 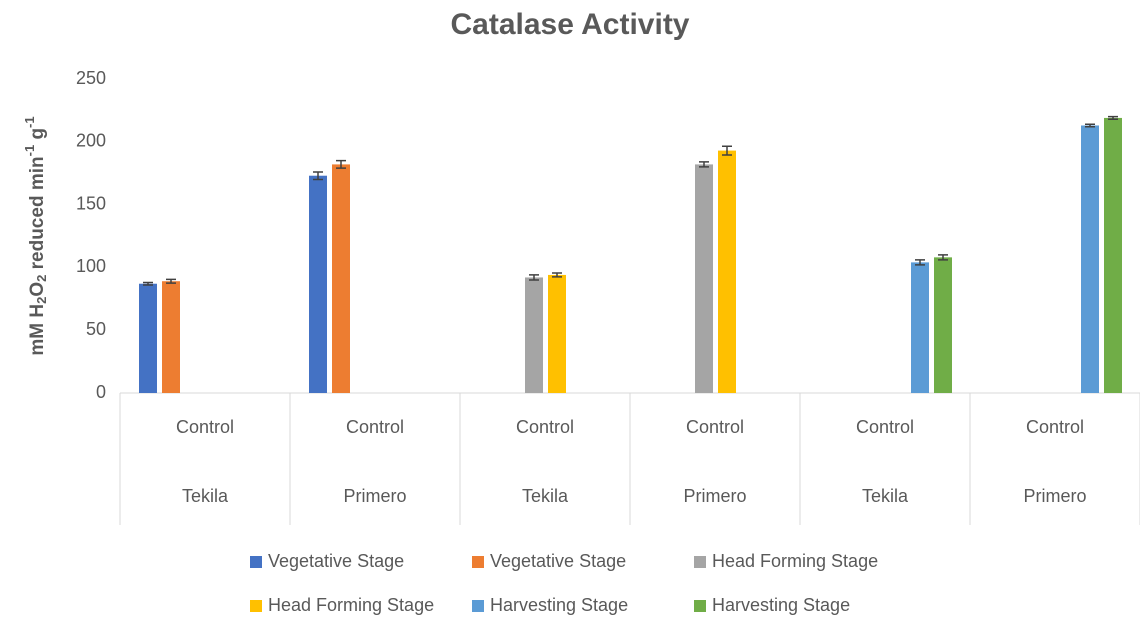 What do you see at coordinates (101, 392) in the screenshot?
I see `y-tick-label: 0` at bounding box center [101, 392].